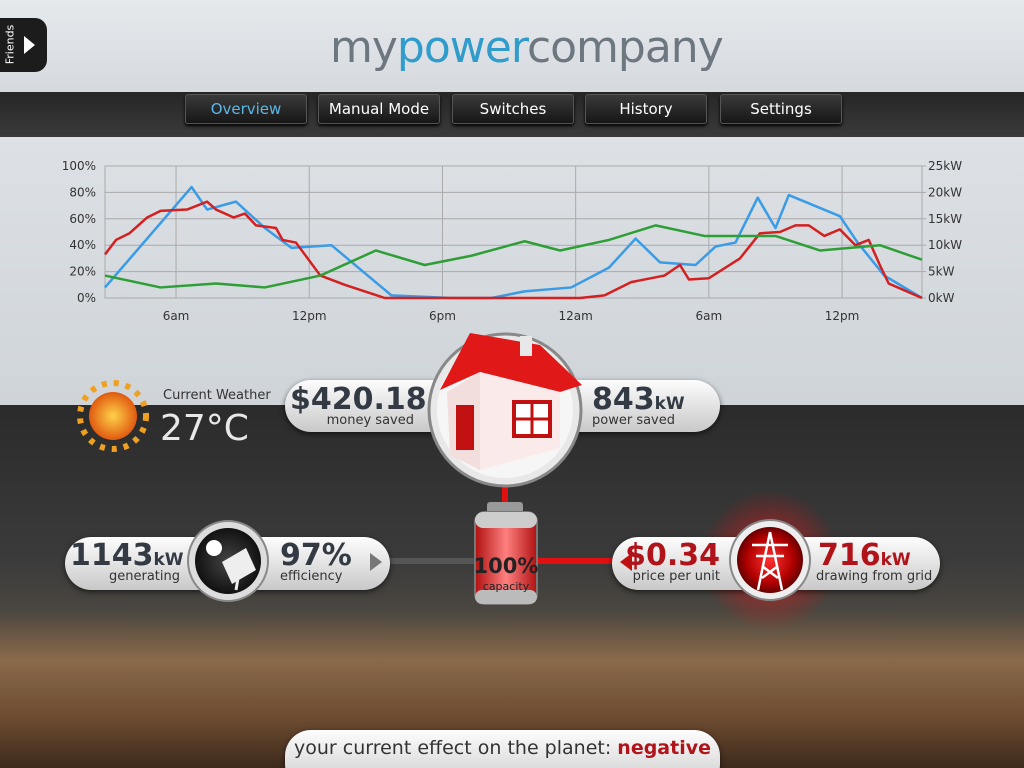  I want to click on money-saved-value: $420.18, so click(358, 399).